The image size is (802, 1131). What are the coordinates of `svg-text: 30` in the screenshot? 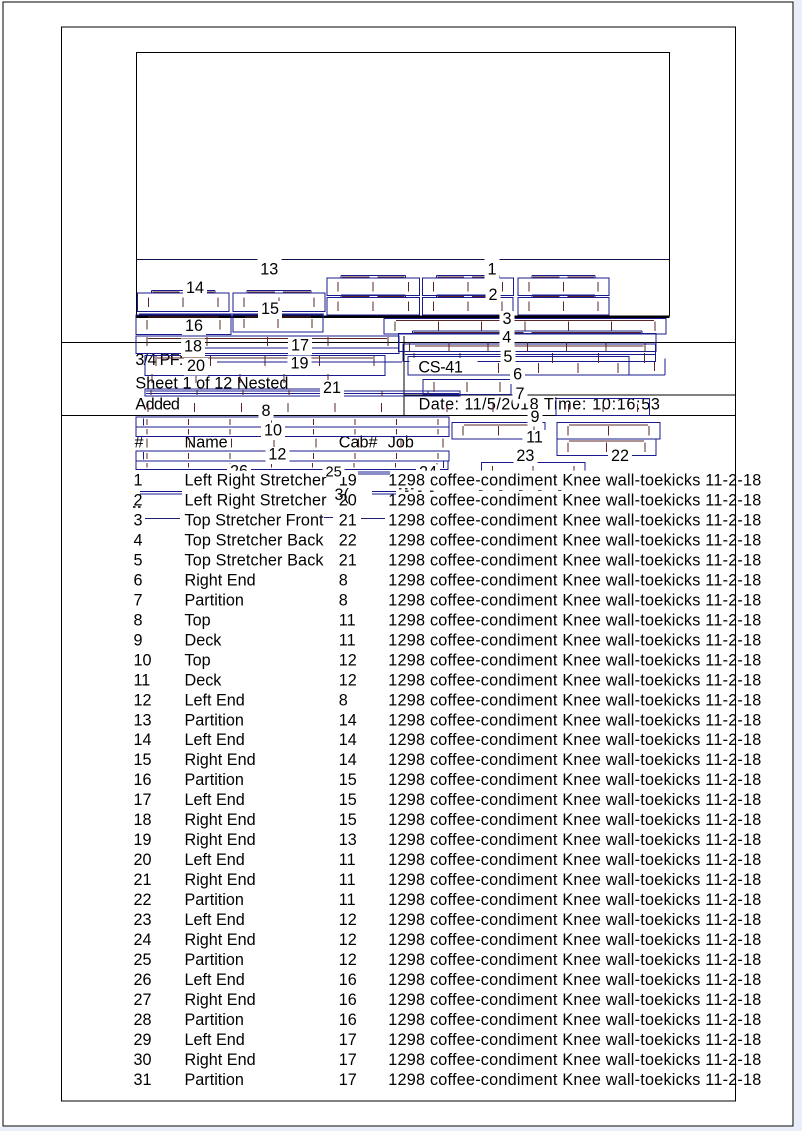 It's located at (143, 1060).